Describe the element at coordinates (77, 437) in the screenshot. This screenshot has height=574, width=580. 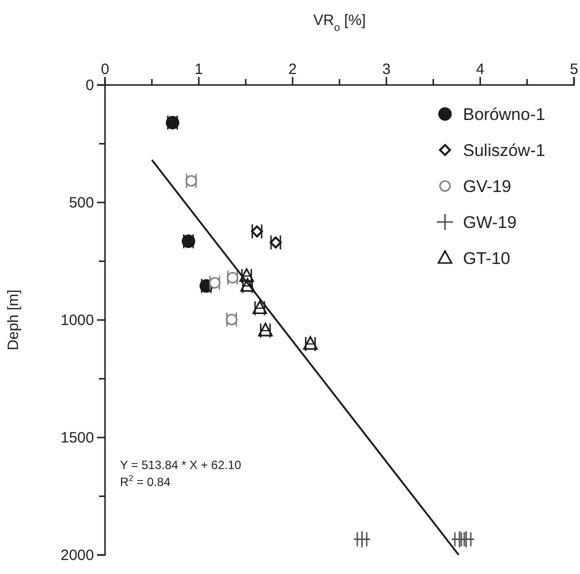
I see `y-tick-label: 1500` at that location.